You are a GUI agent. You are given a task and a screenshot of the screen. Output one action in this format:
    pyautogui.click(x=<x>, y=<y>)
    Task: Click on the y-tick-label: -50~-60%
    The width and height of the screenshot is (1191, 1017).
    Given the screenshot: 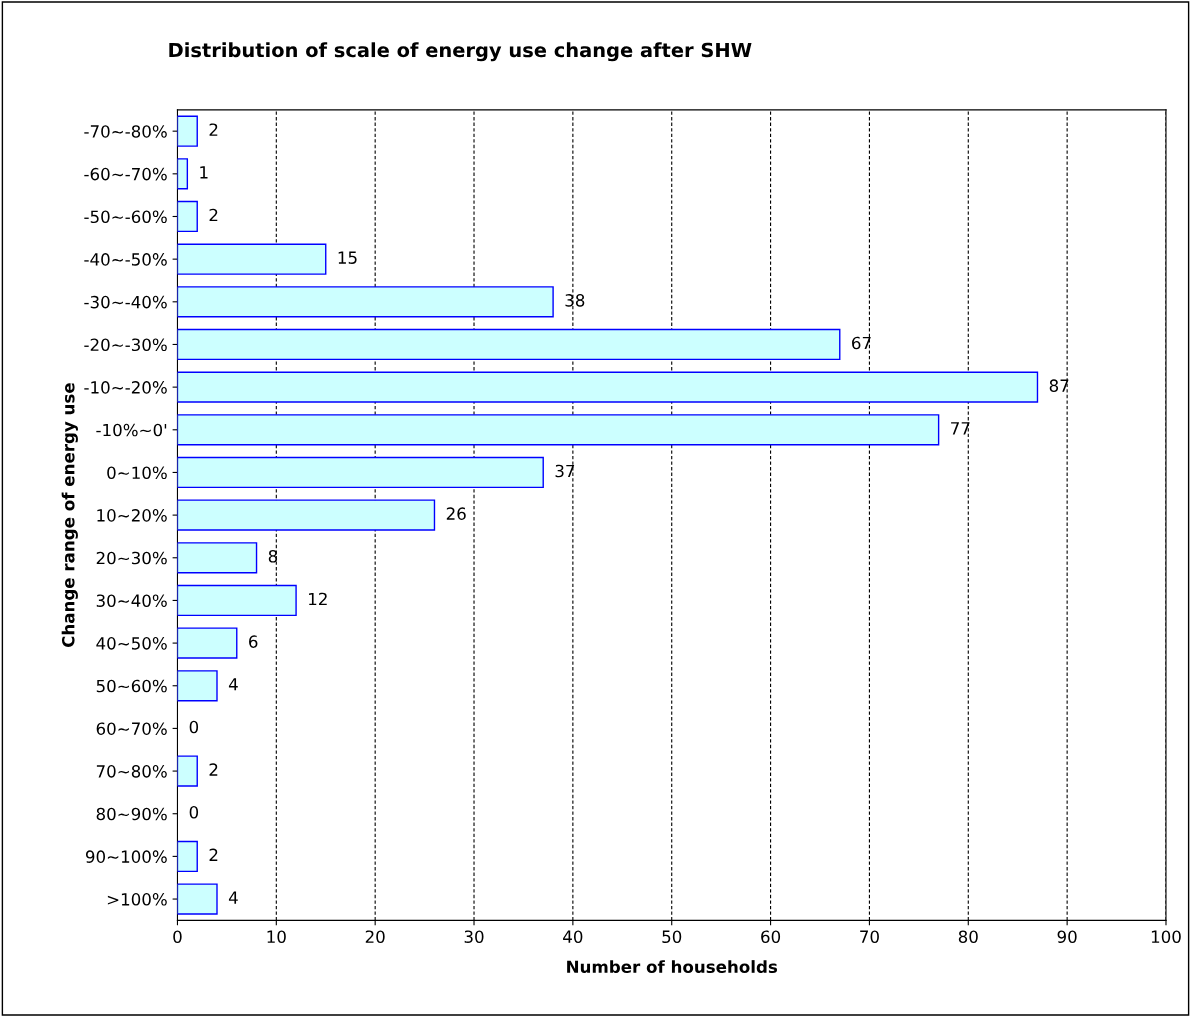 What is the action you would take?
    pyautogui.click(x=125, y=217)
    